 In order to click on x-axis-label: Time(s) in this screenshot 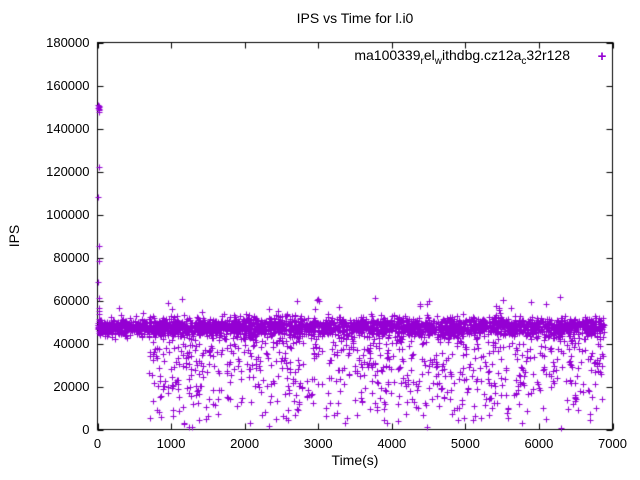, I will do `click(355, 460)`.